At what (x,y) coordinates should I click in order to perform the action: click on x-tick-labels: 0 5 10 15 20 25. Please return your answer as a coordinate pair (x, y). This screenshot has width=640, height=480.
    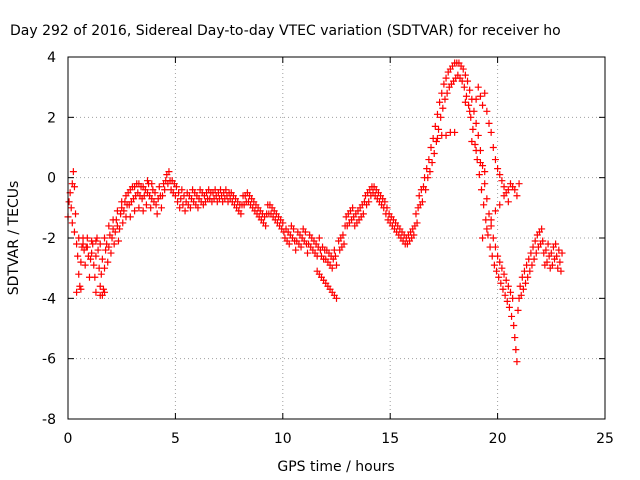
    Looking at the image, I should click on (339, 439).